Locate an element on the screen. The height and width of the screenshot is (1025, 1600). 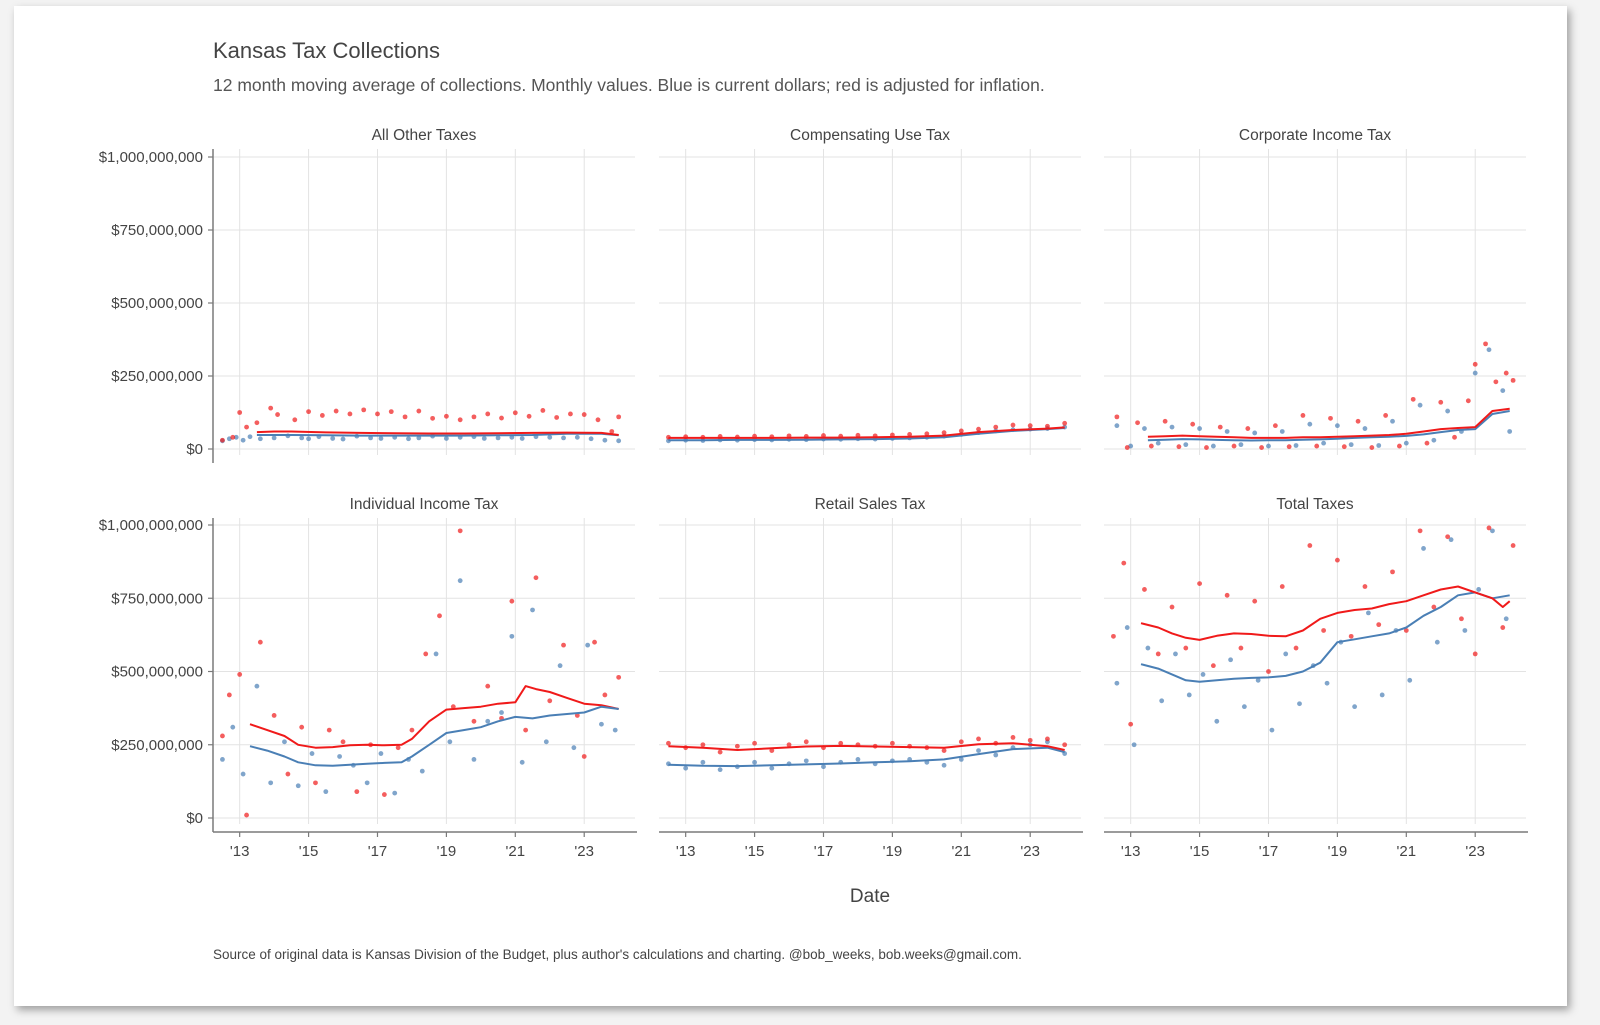
y-tick-label: $500,000,000 is located at coordinates (157, 303).